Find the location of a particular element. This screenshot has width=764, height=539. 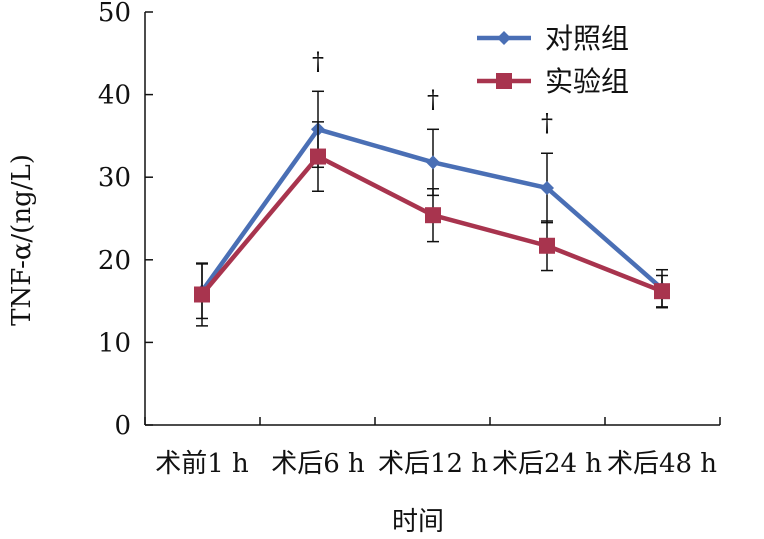

legend-item-1: 实验组 is located at coordinates (553, 81).